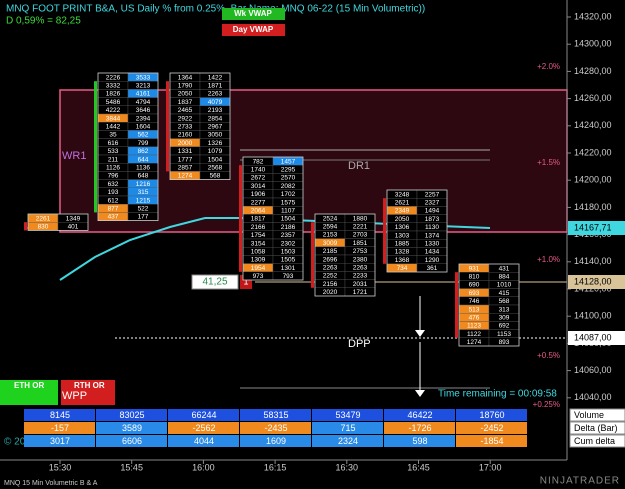 The width and height of the screenshot is (625, 489). Describe the element at coordinates (593, 397) in the screenshot. I see `price-label: 14040,00` at that location.